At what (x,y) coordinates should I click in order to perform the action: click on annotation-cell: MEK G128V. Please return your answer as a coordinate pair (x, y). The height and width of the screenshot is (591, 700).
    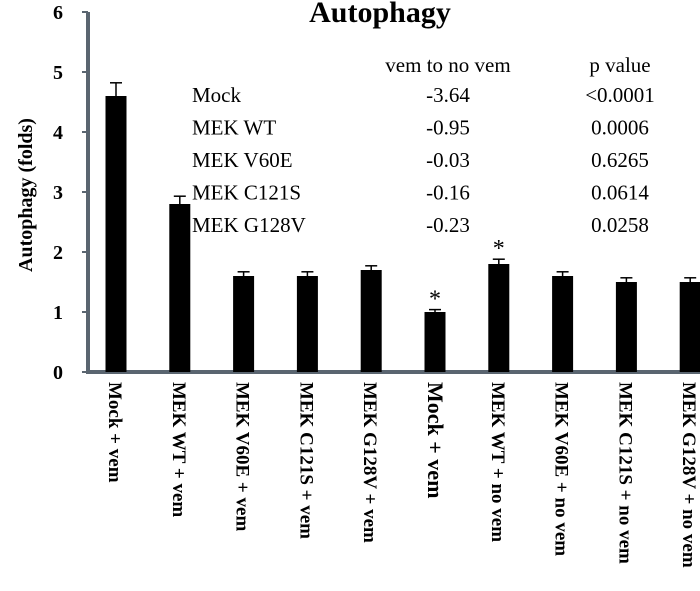
    Looking at the image, I should click on (249, 225).